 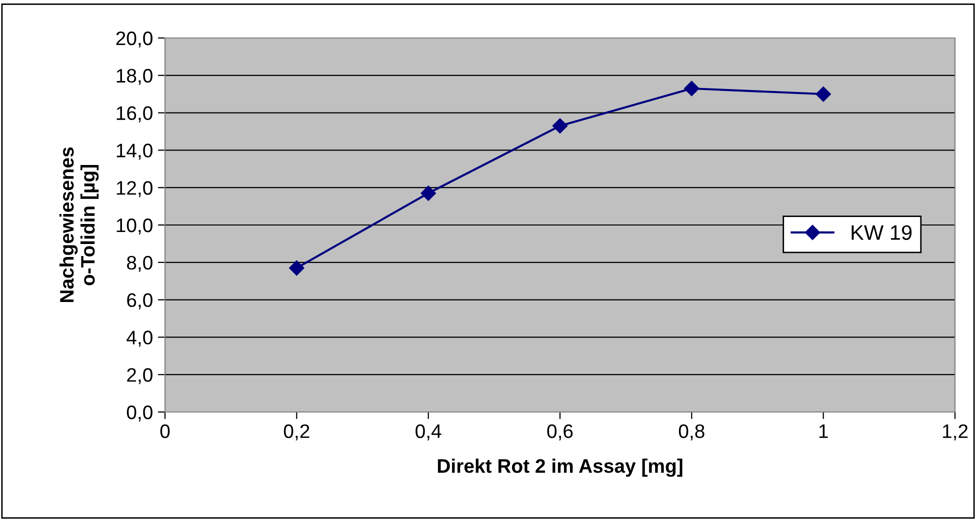 I want to click on y-tick-label: 12,0, so click(x=134, y=189).